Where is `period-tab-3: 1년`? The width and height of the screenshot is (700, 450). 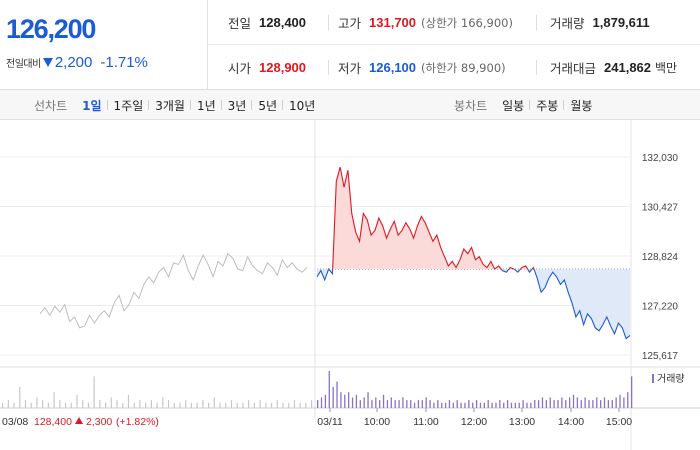
period-tab-3: 1년 is located at coordinates (205, 105).